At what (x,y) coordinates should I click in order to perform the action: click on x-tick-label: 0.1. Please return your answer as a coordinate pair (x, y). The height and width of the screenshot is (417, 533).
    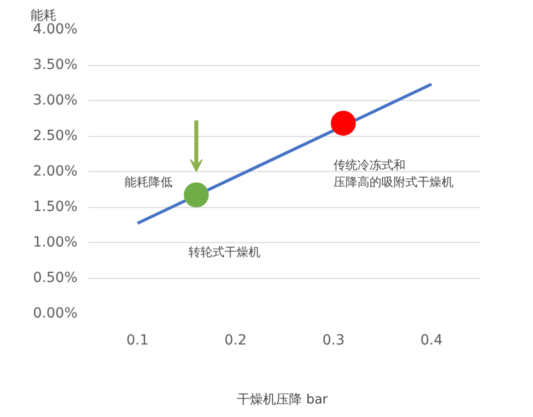
    Looking at the image, I should click on (137, 340).